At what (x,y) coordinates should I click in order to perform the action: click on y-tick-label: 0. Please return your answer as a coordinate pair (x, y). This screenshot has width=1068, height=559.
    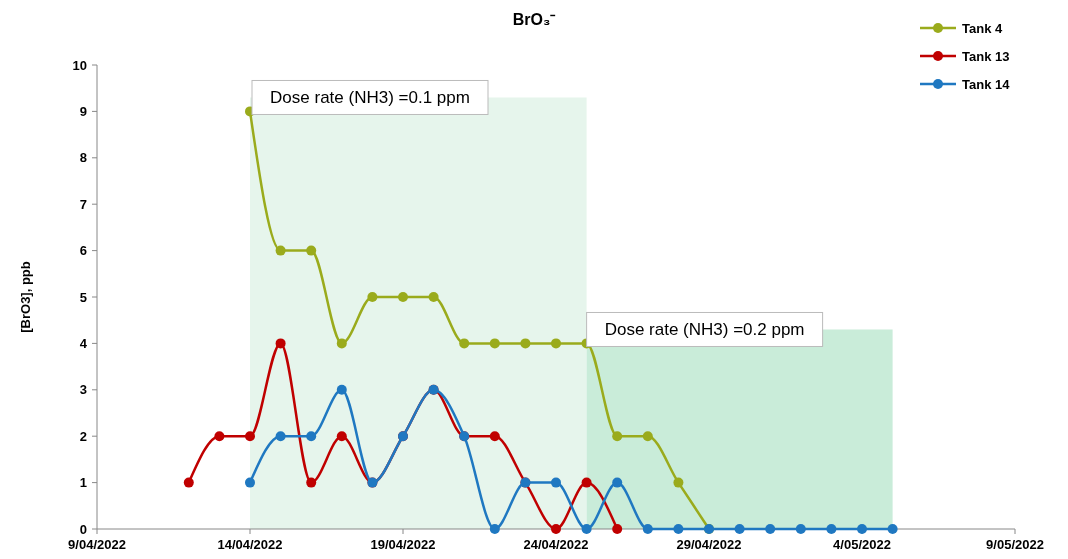
    Looking at the image, I should click on (83, 529).